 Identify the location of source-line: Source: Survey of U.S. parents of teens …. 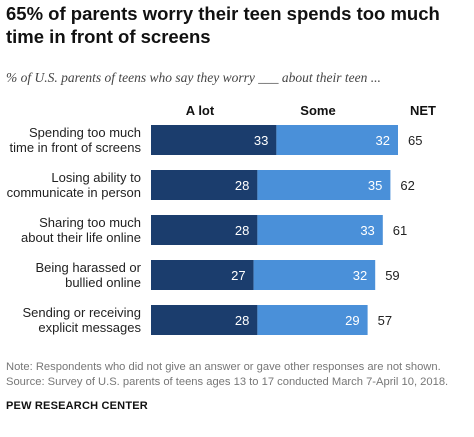
(227, 382).